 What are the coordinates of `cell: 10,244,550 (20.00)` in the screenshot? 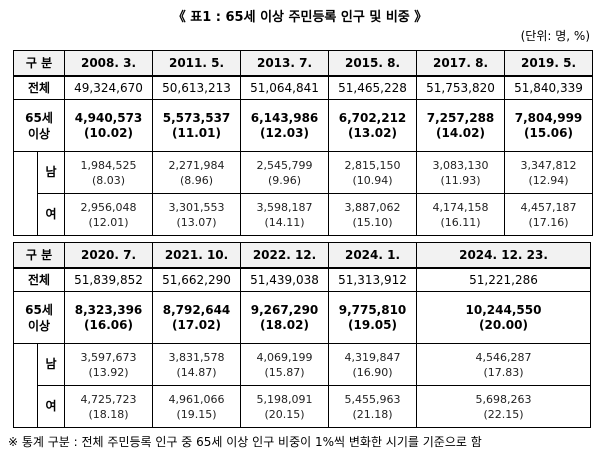 It's located at (504, 317).